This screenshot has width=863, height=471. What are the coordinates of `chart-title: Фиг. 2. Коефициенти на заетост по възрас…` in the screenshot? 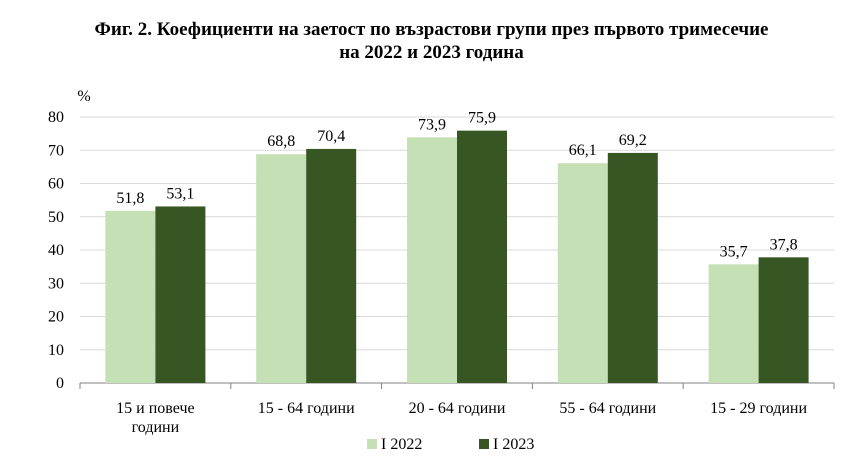 It's located at (431, 41).